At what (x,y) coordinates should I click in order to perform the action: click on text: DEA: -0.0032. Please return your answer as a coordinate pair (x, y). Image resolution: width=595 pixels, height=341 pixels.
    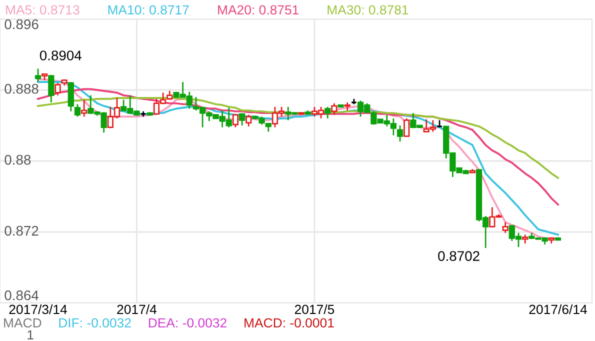
    Looking at the image, I should click on (187, 323).